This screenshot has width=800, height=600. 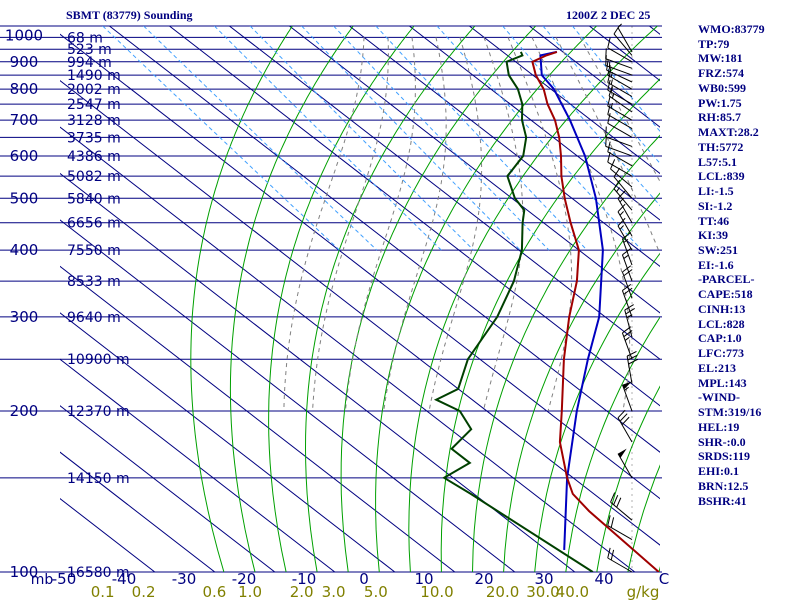 What do you see at coordinates (542, 591) in the screenshot?
I see `mixing-ratio-label: 30.0` at bounding box center [542, 591].